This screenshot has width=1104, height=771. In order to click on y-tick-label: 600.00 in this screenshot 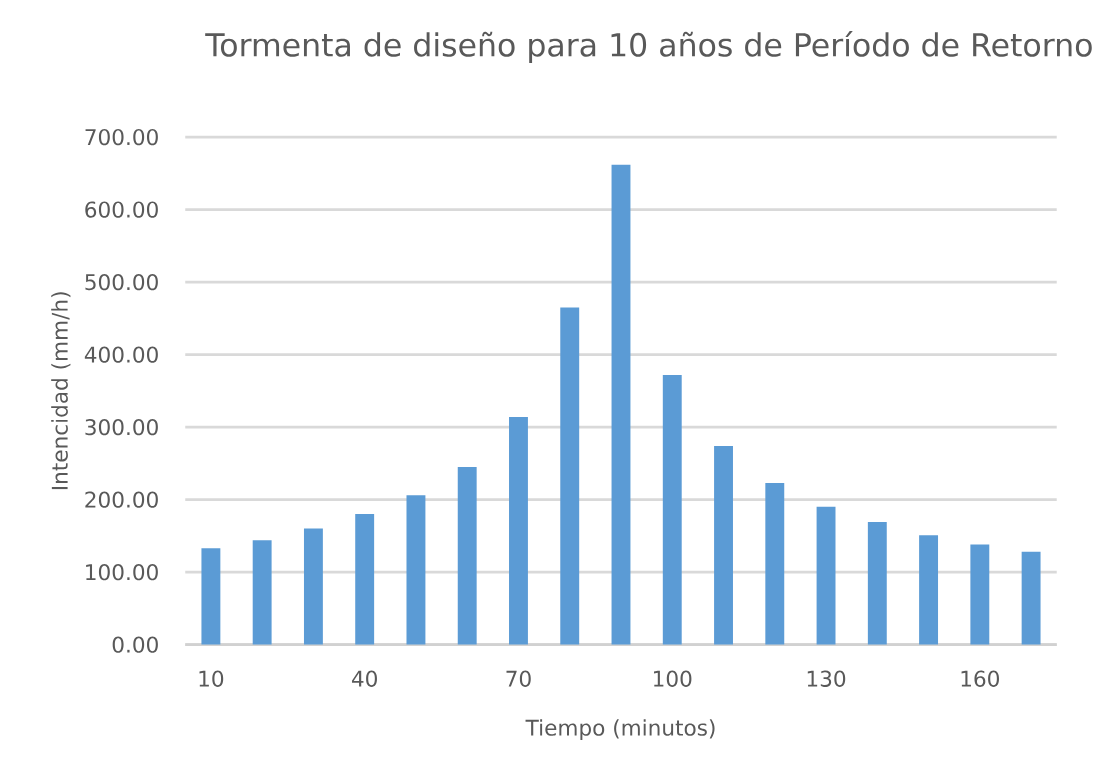, I will do `click(121, 209)`.